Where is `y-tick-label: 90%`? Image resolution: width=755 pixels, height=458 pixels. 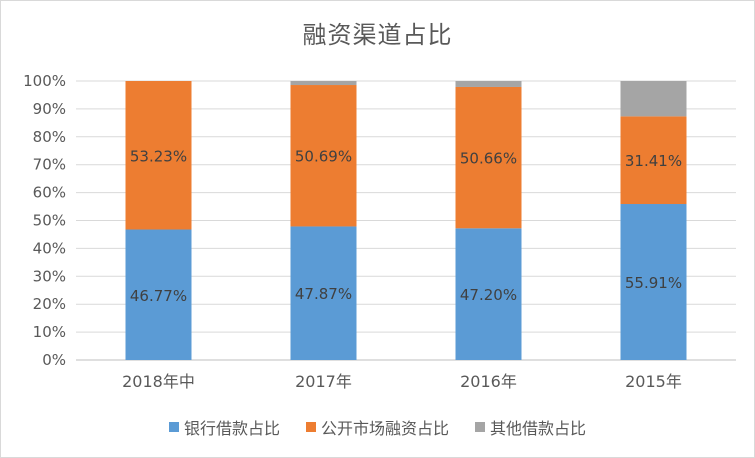 y-tick-label: 90% is located at coordinates (49, 109).